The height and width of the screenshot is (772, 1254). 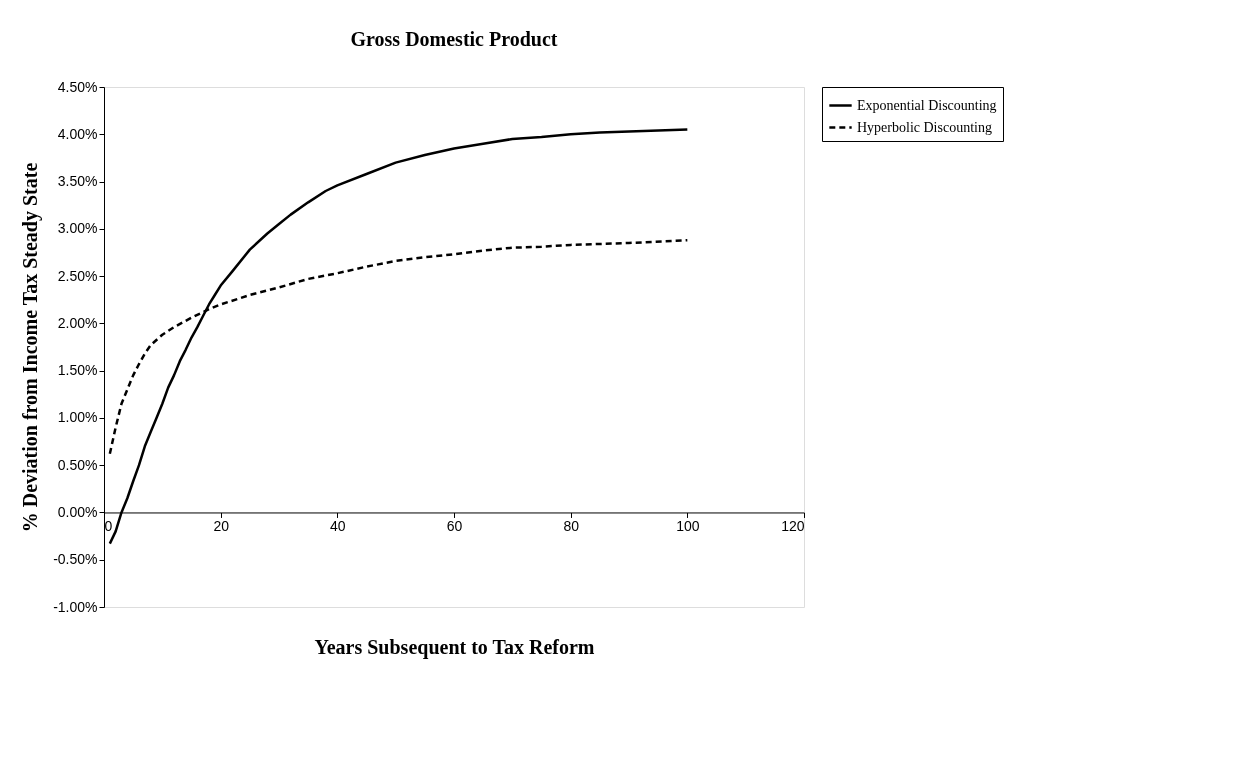 I want to click on y-tick-label: 2.50%, so click(x=77, y=275).